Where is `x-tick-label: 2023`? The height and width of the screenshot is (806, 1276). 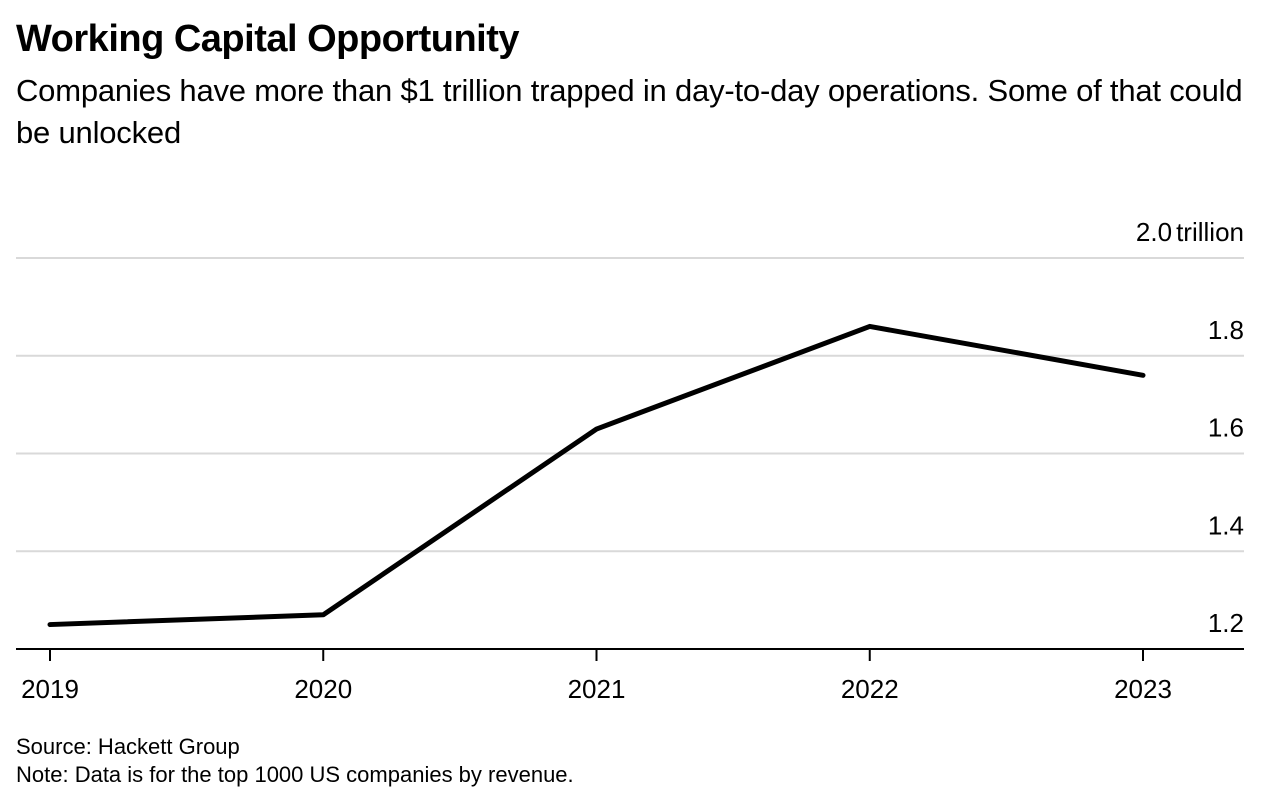 x-tick-label: 2023 is located at coordinates (1143, 689).